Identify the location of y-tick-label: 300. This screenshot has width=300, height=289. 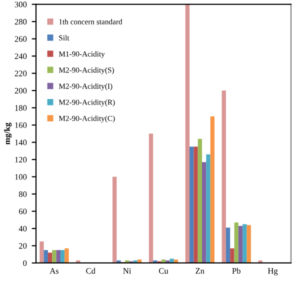
(20, 5).